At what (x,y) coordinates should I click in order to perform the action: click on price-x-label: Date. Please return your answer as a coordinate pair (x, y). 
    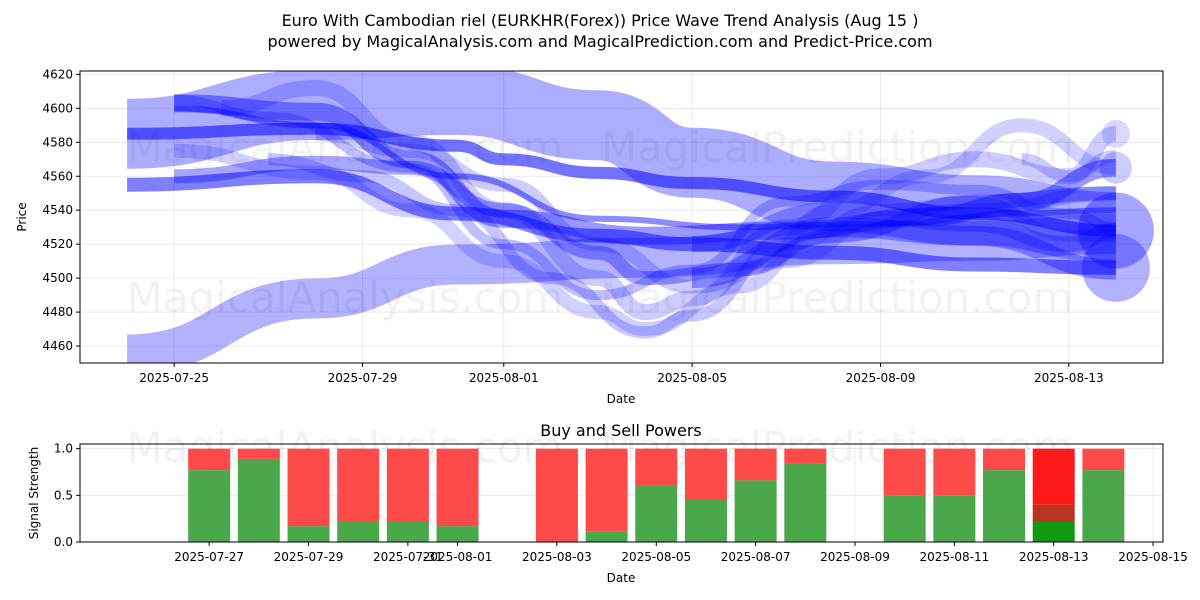
    Looking at the image, I should click on (621, 399).